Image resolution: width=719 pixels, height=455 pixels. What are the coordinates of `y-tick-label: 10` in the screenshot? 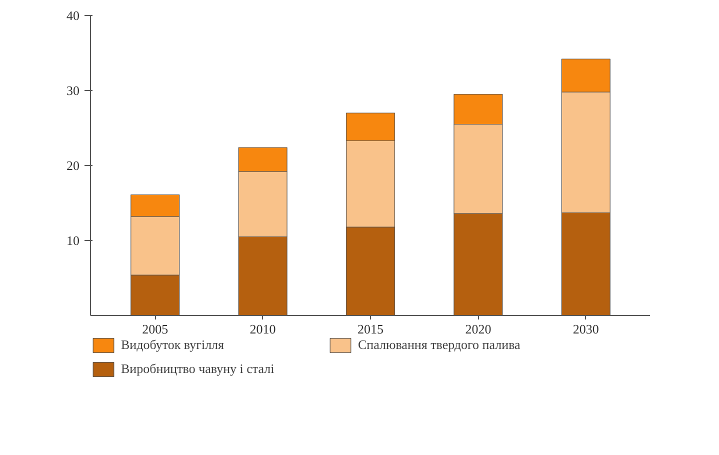 It's located at (73, 240).